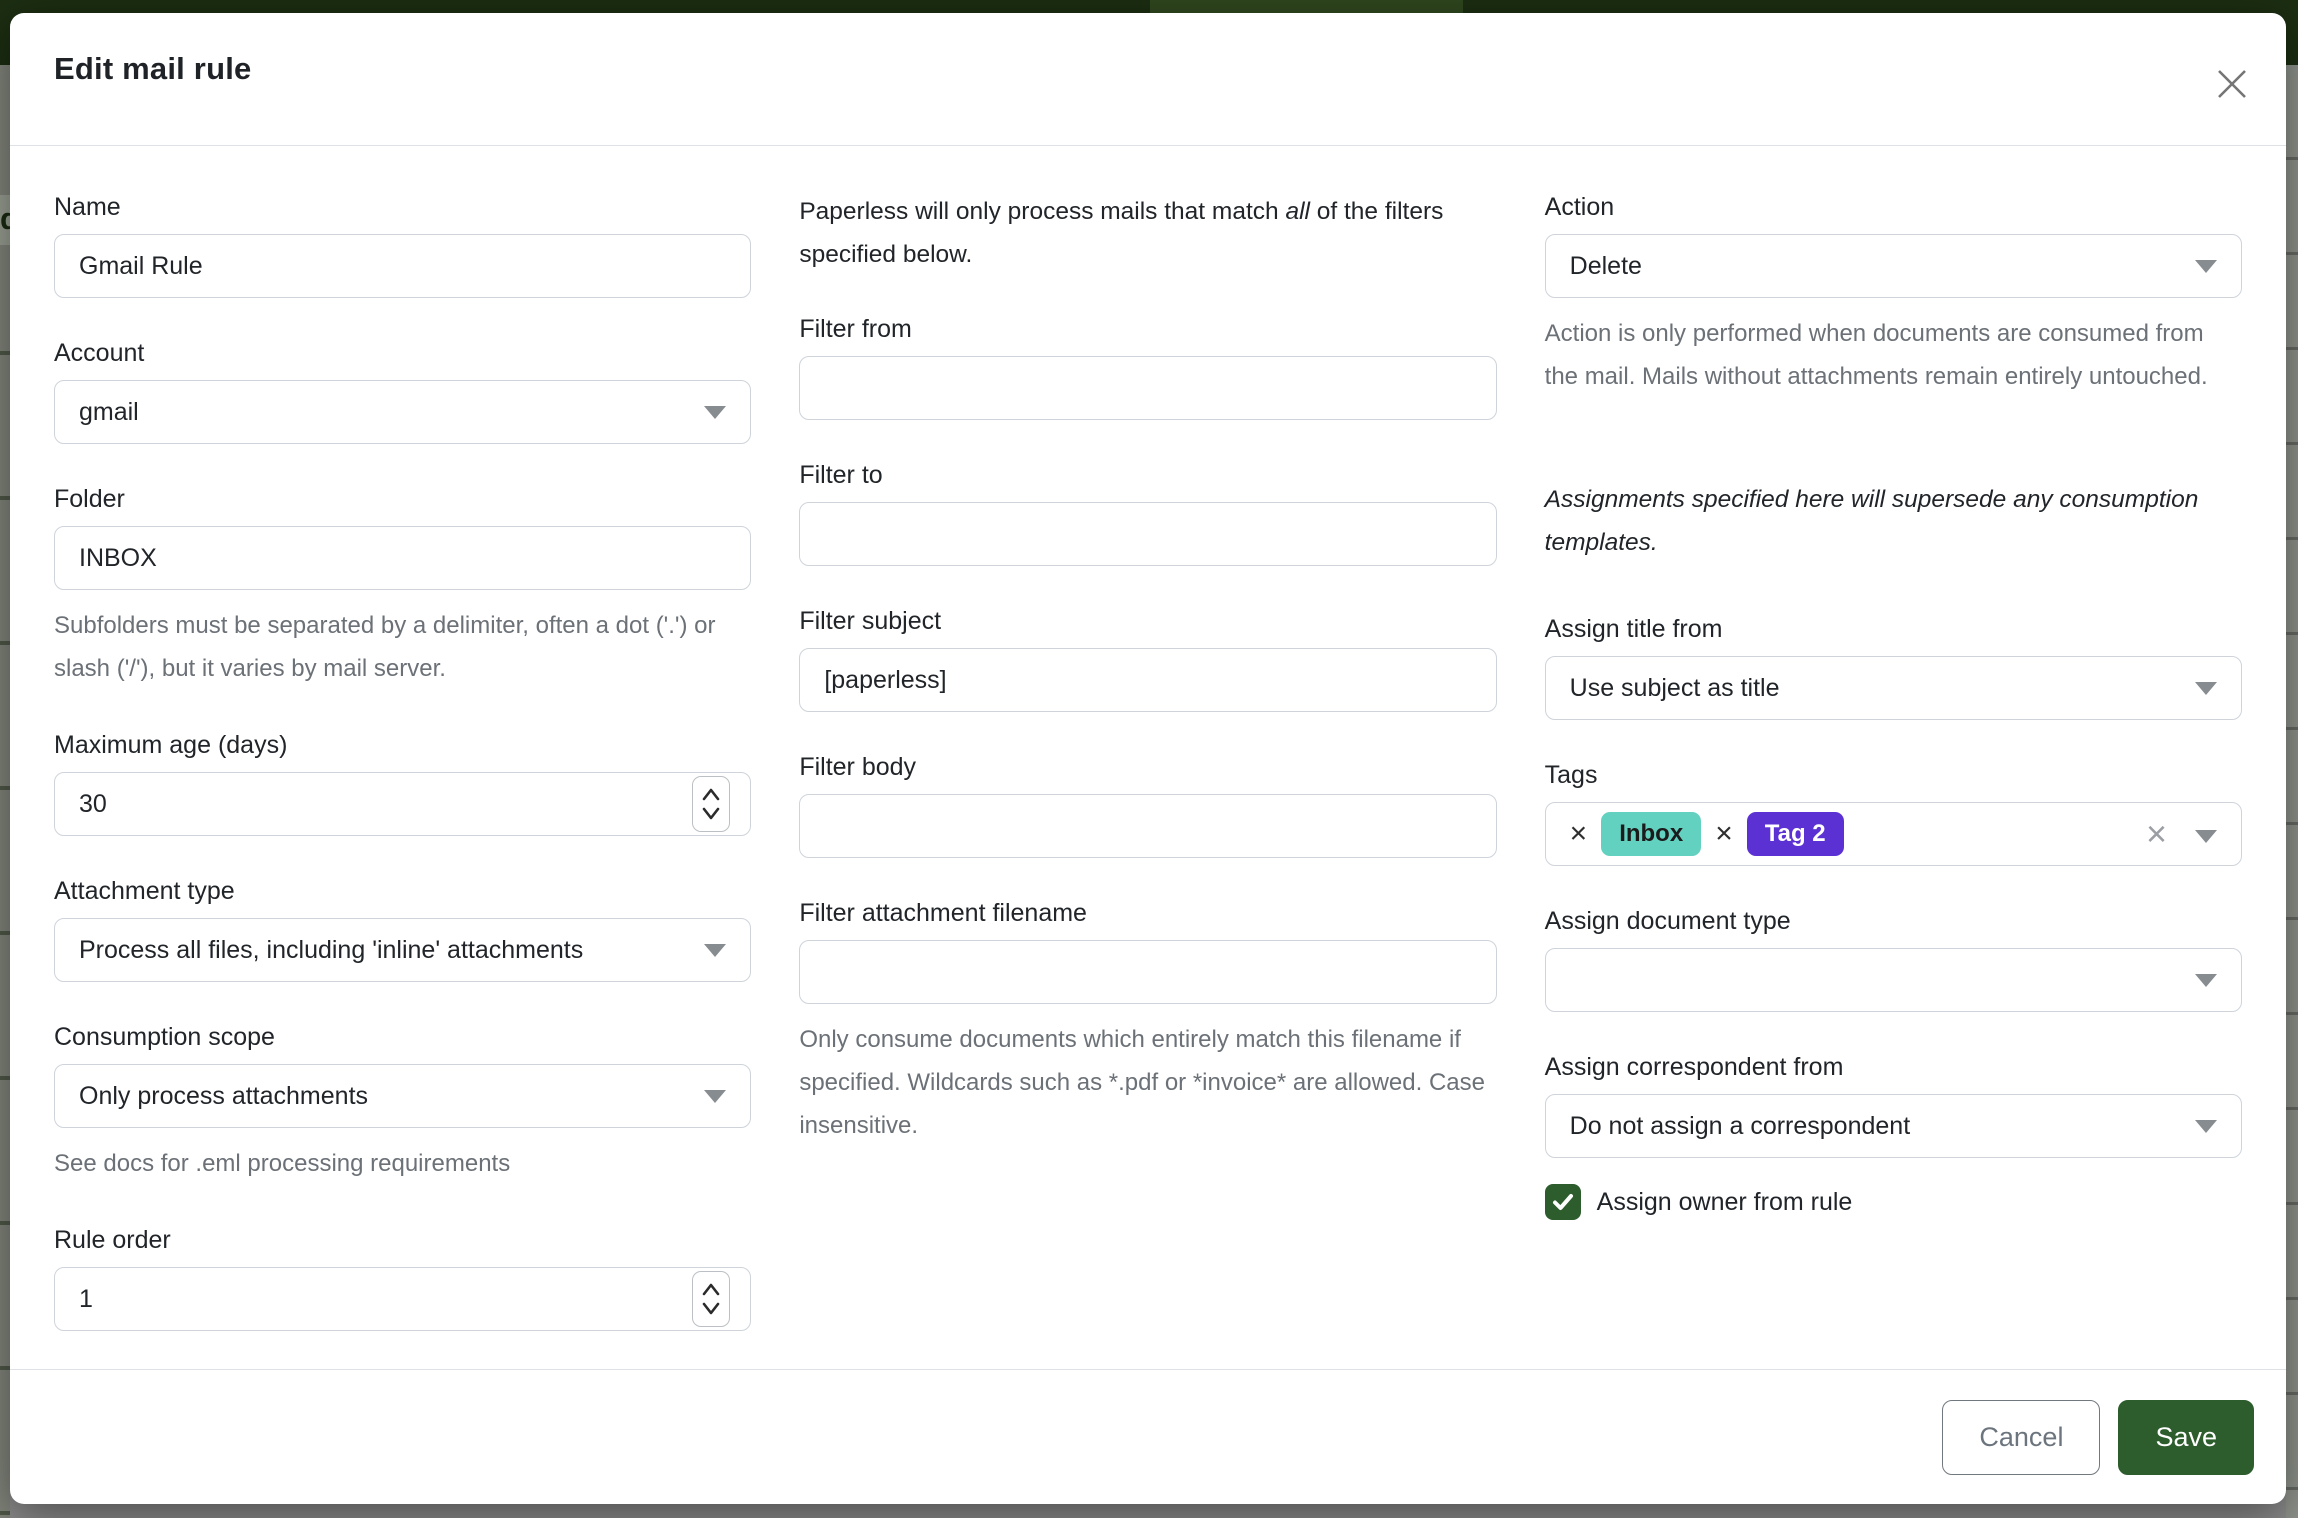 Image resolution: width=2298 pixels, height=1518 pixels. What do you see at coordinates (1694, 1067) in the screenshot?
I see `assign-correspondent-label: Assign correspondent from` at bounding box center [1694, 1067].